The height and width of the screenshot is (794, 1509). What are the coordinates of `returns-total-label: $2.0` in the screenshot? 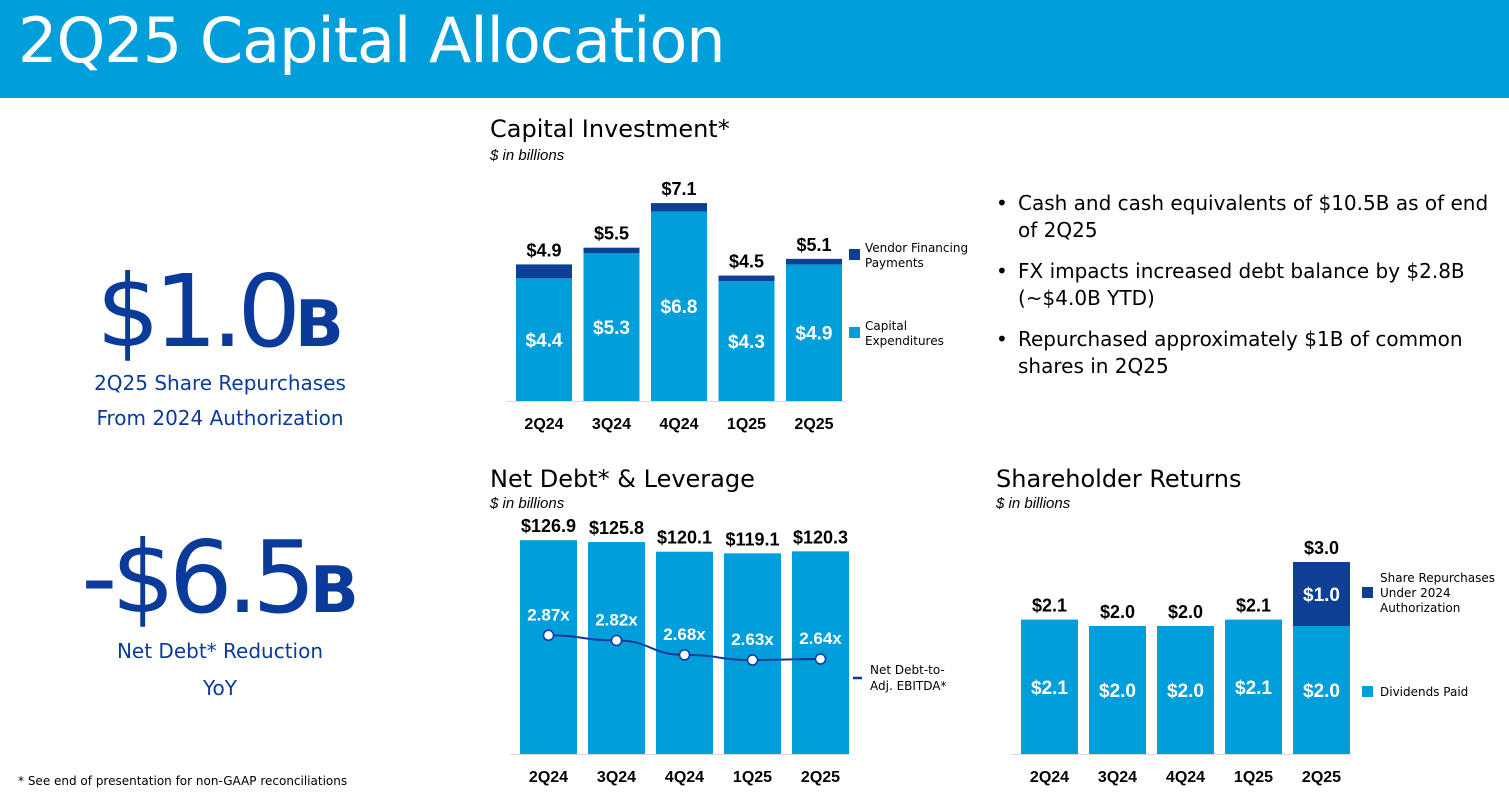 It's located at (1117, 612).